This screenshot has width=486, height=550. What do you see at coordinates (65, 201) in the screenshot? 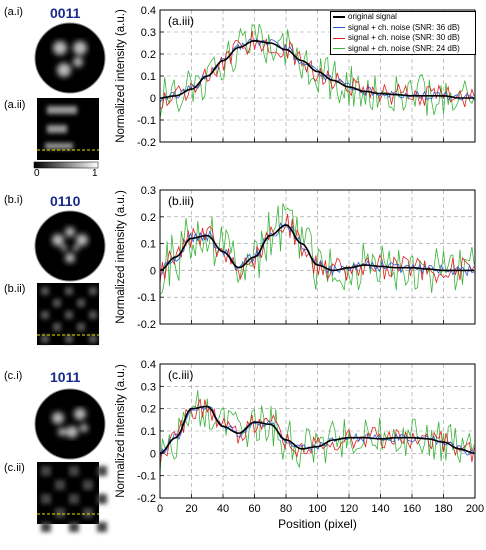
I see `code-b: 0110` at bounding box center [65, 201].